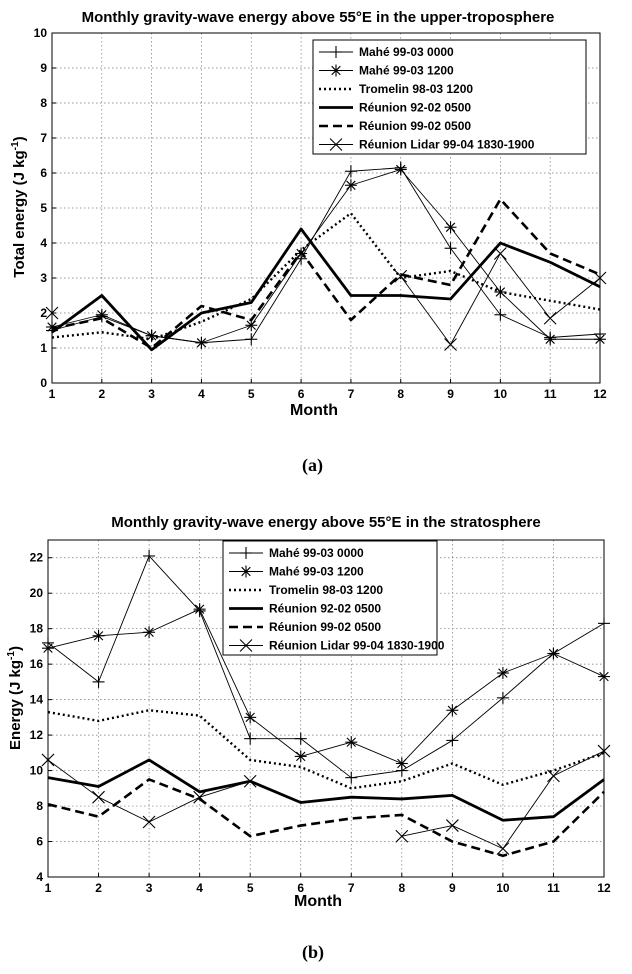 The width and height of the screenshot is (632, 974). I want to click on legend-item: Mahé 99-03 0000, so click(386, 52).